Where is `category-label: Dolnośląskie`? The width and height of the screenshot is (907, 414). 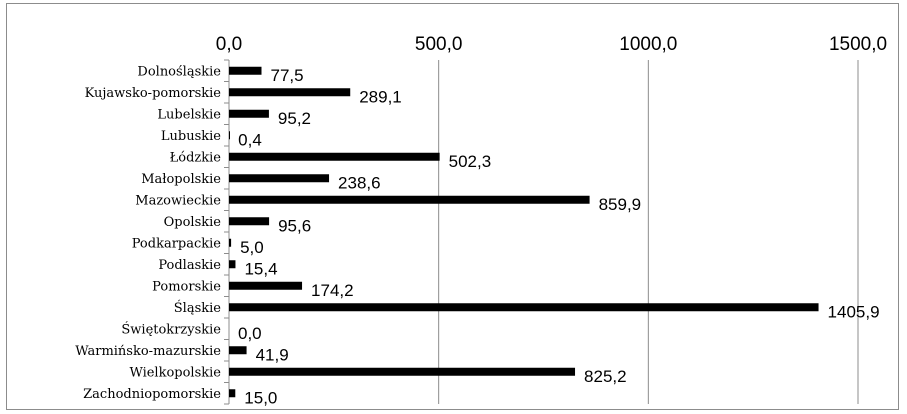 category-label: Dolnośląskie is located at coordinates (179, 71).